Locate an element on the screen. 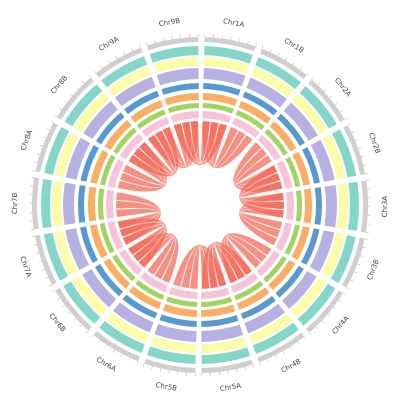 Image resolution: width=400 pixels, height=400 pixels. chromosome-label: Chr2A is located at coordinates (343, 88).